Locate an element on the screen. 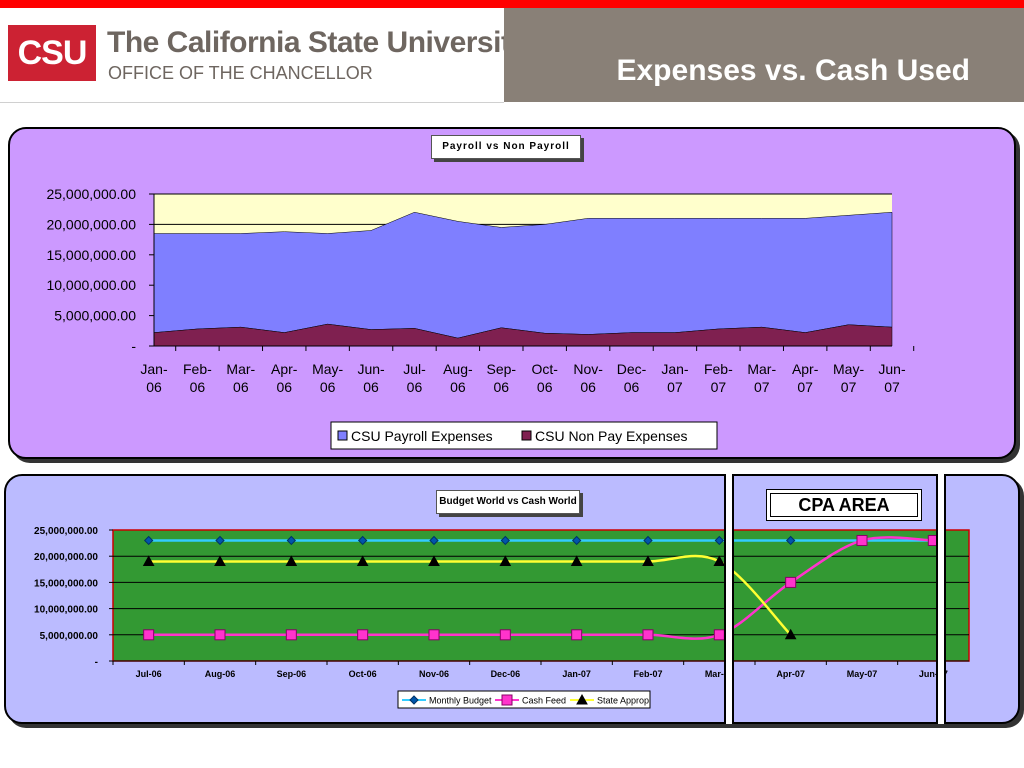 Image resolution: width=1024 pixels, height=768 pixels. series-nonpay-area is located at coordinates (523, 335).